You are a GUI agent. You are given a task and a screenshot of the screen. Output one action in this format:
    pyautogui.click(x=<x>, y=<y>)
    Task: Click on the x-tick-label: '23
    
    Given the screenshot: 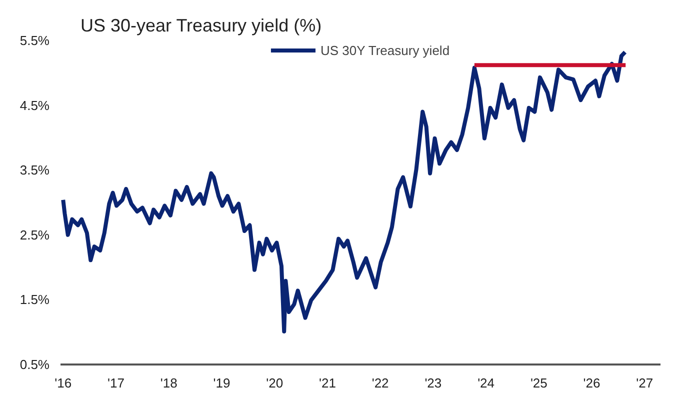 What is the action you would take?
    pyautogui.click(x=433, y=383)
    